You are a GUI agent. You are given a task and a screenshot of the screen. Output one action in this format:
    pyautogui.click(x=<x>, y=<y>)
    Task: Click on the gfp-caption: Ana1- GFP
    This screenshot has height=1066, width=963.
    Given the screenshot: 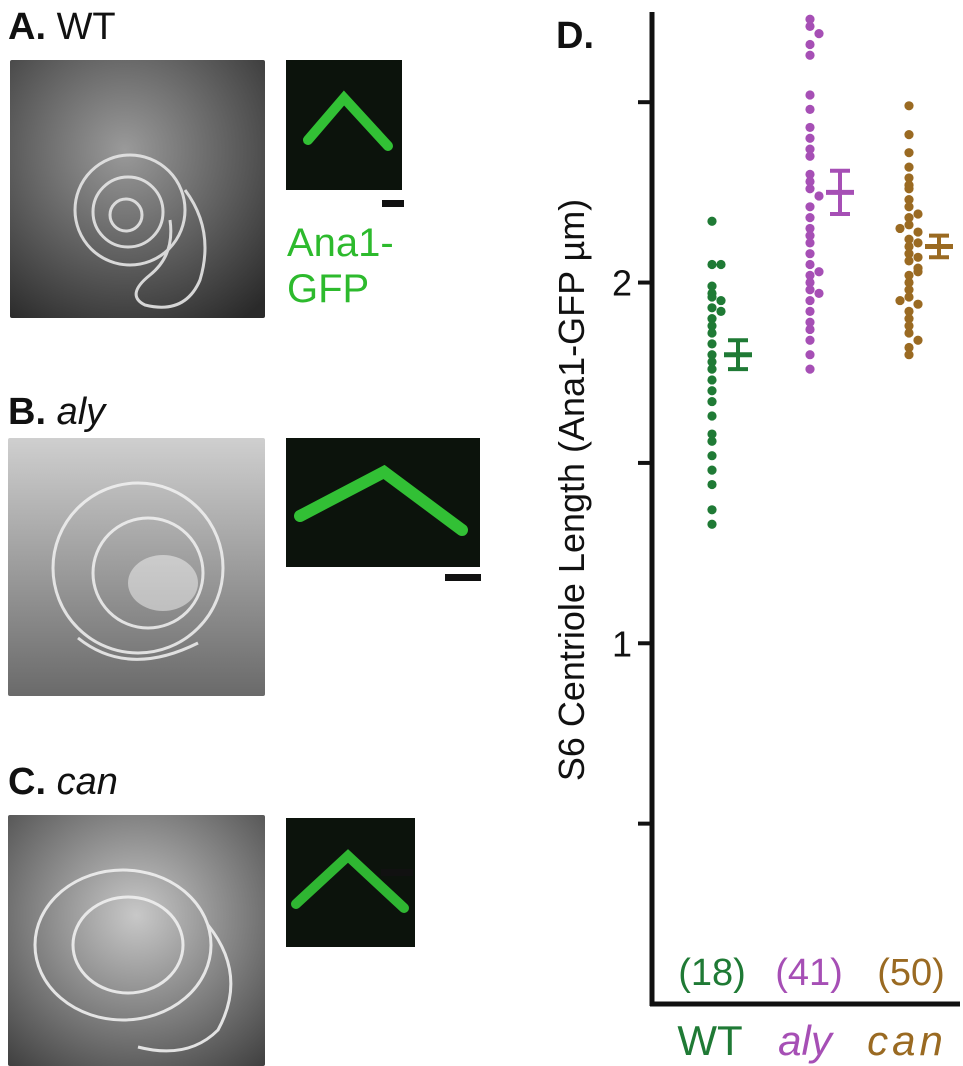 What is the action you would take?
    pyautogui.click(x=340, y=266)
    